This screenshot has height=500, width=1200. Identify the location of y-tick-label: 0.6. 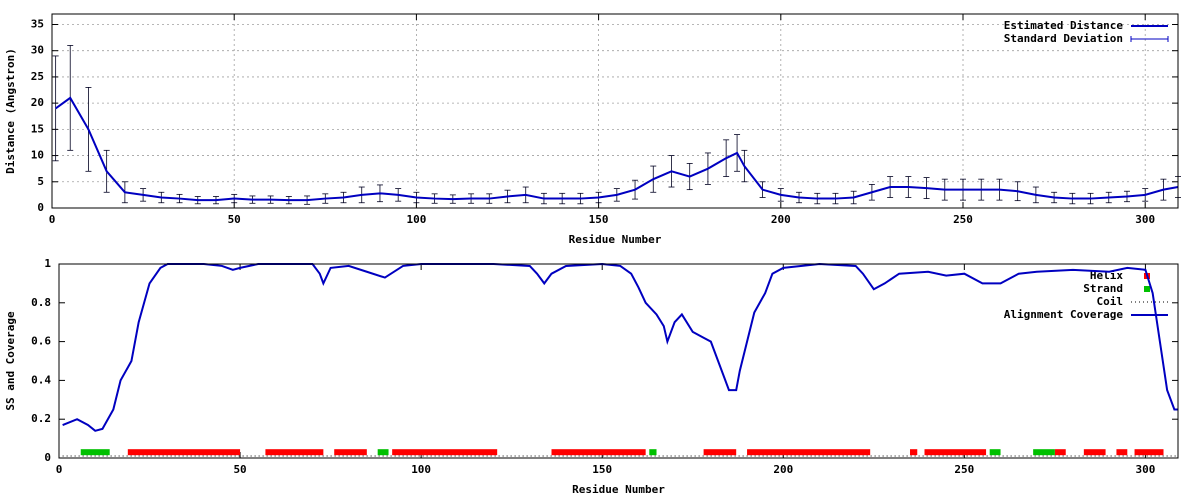
(41, 341).